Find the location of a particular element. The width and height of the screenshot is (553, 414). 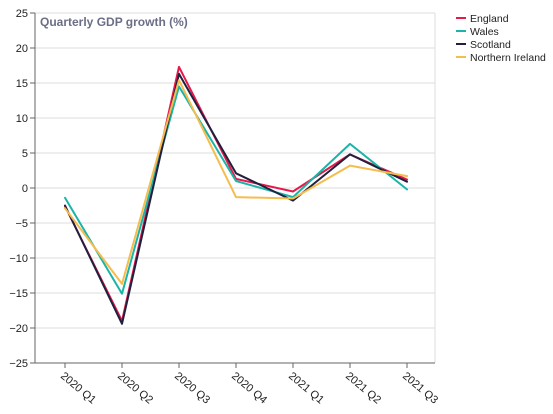

legend-label: Wales is located at coordinates (484, 32).